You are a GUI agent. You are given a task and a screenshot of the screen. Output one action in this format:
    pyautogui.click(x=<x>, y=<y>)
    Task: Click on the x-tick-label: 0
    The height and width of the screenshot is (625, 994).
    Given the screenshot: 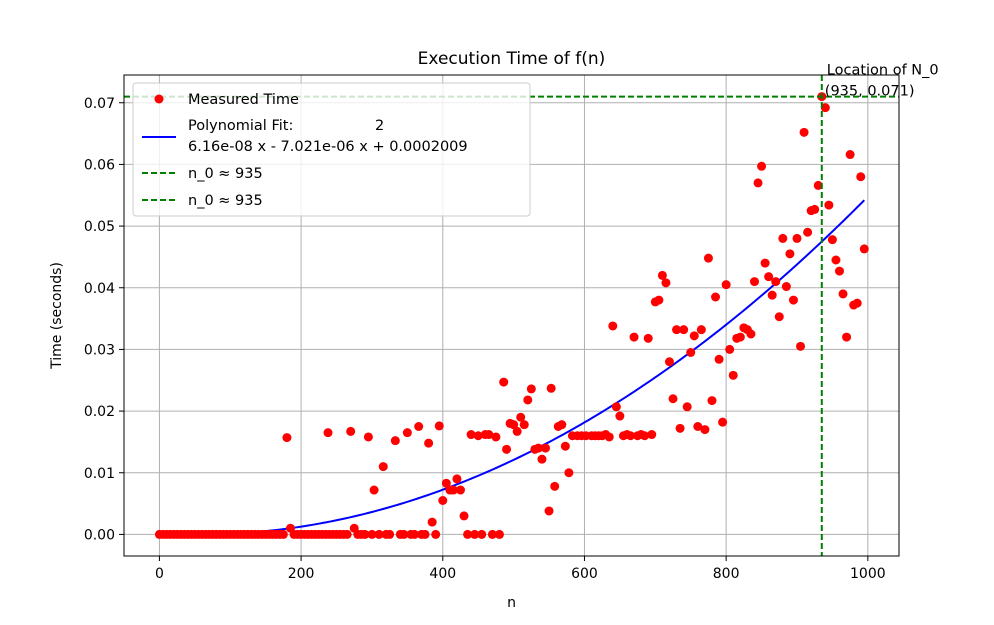 What is the action you would take?
    pyautogui.click(x=159, y=574)
    